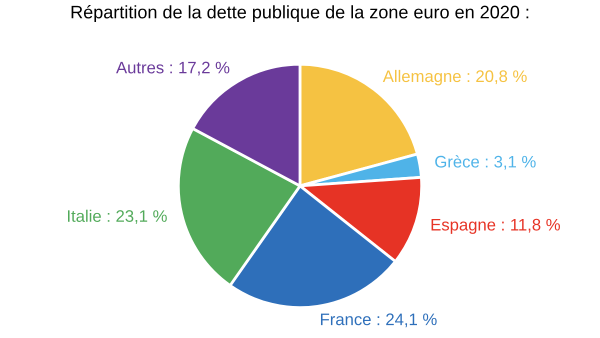 The height and width of the screenshot is (338, 600). What do you see at coordinates (496, 226) in the screenshot?
I see `slice-label: Espagne : 11,8 %` at bounding box center [496, 226].